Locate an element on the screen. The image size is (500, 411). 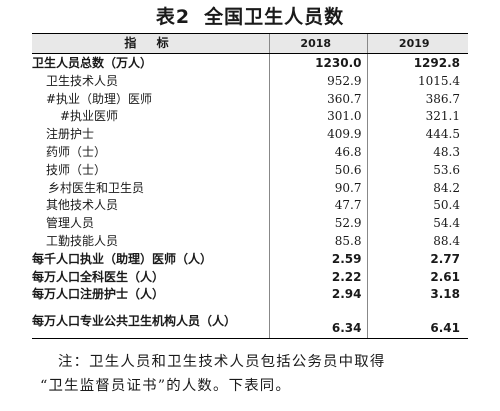
value-2018: 952.9 is located at coordinates (318, 81).